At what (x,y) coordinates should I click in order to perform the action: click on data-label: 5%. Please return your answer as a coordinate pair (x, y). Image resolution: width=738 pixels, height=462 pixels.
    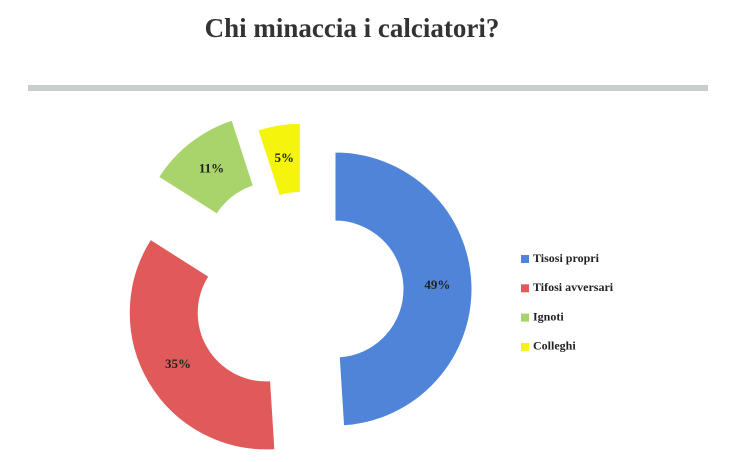
    Looking at the image, I should click on (285, 157).